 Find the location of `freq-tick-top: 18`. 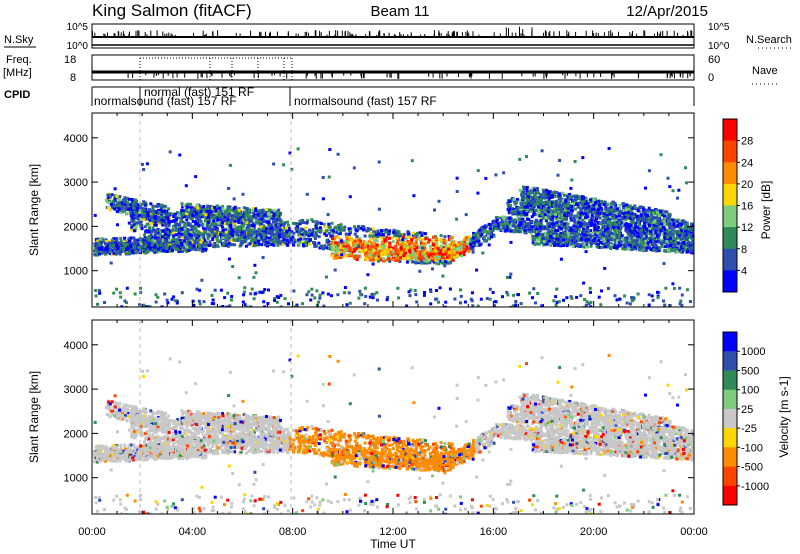

freq-tick-top: 18 is located at coordinates (70, 60).